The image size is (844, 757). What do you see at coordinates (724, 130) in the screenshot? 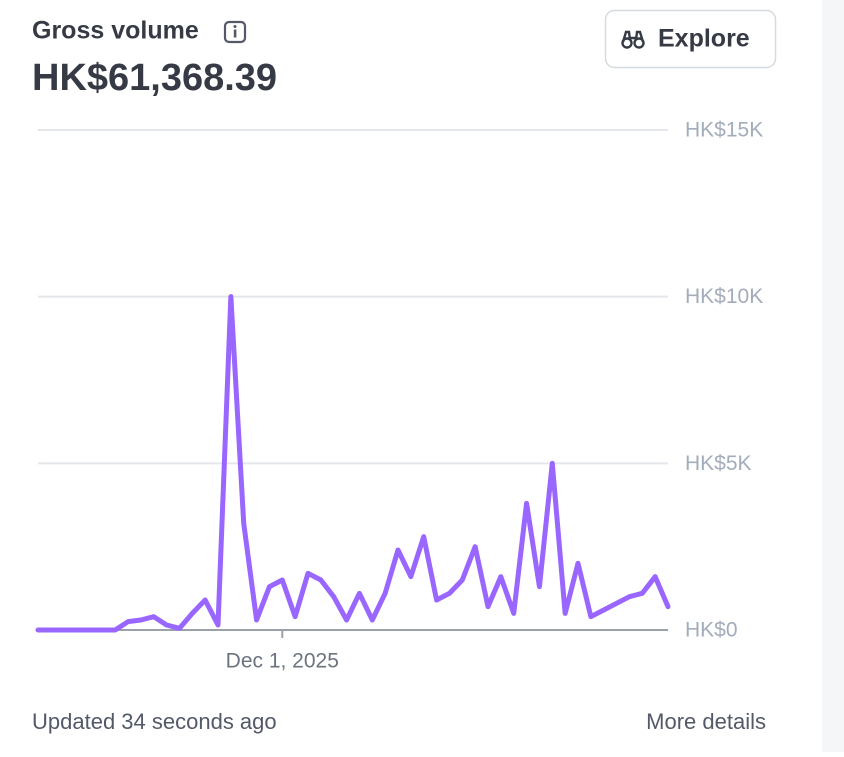
I see `y-tick-label: HK$15K` at bounding box center [724, 130].